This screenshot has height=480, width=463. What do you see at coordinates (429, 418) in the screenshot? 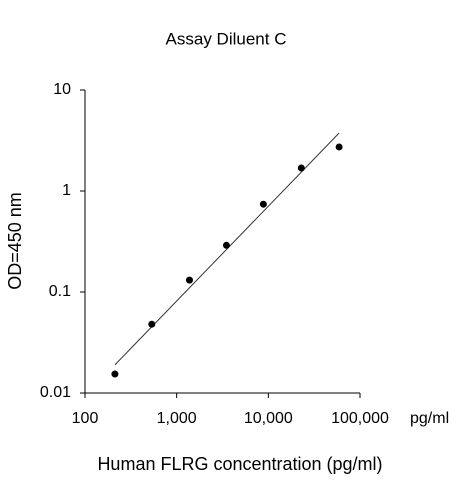
I see `x-unit-label: pg/ml` at bounding box center [429, 418].